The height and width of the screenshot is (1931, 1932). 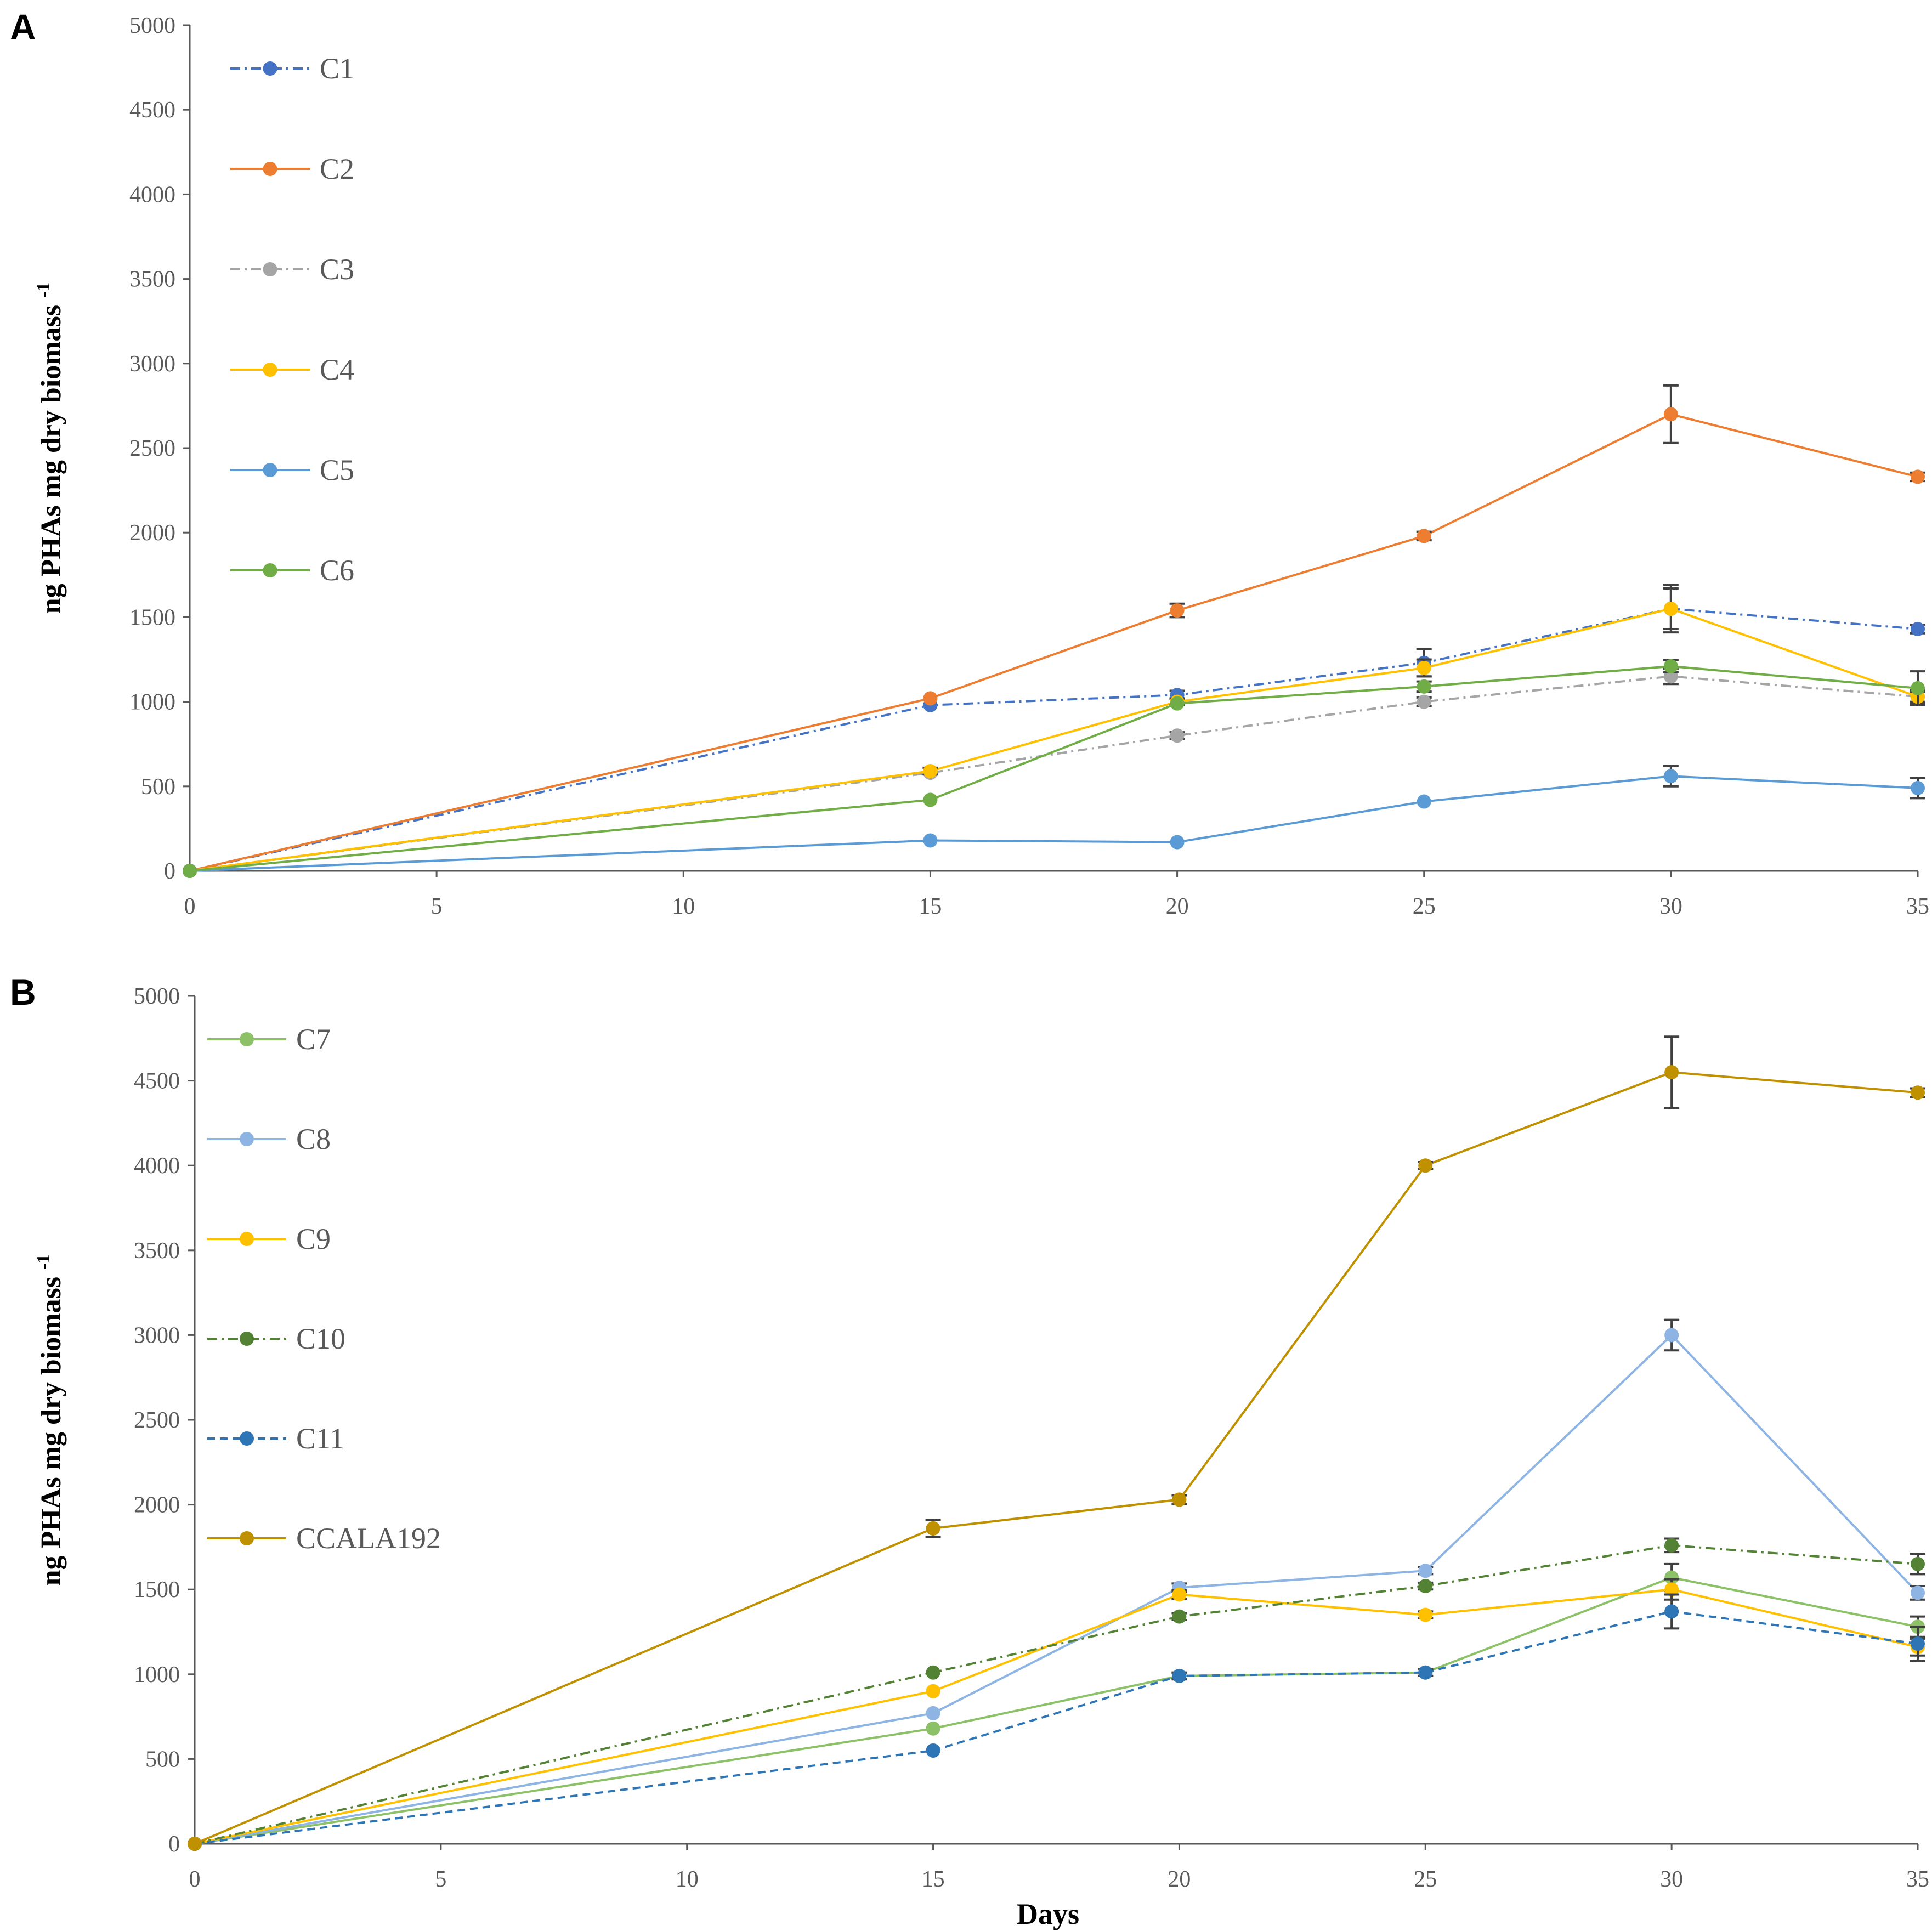 I want to click on series-c9, so click(x=1056, y=1714).